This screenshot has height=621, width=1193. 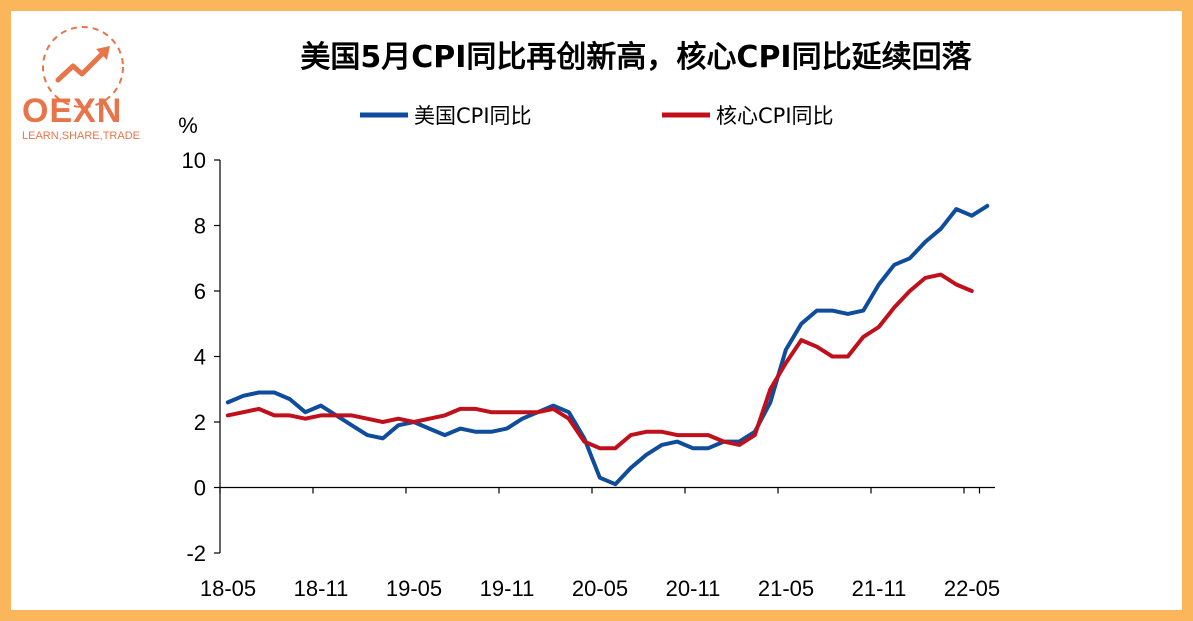 What do you see at coordinates (693, 588) in the screenshot?
I see `x-tick-label: 20-11` at bounding box center [693, 588].